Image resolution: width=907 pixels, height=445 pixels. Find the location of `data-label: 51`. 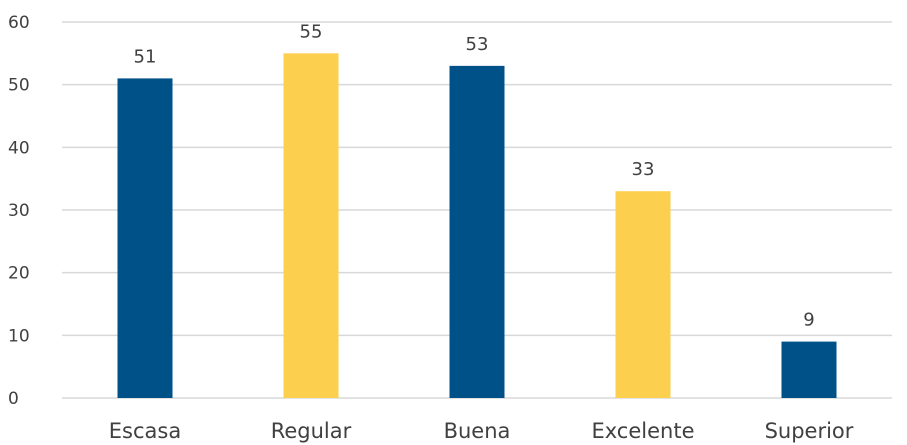

data-label: 51 is located at coordinates (145, 56).